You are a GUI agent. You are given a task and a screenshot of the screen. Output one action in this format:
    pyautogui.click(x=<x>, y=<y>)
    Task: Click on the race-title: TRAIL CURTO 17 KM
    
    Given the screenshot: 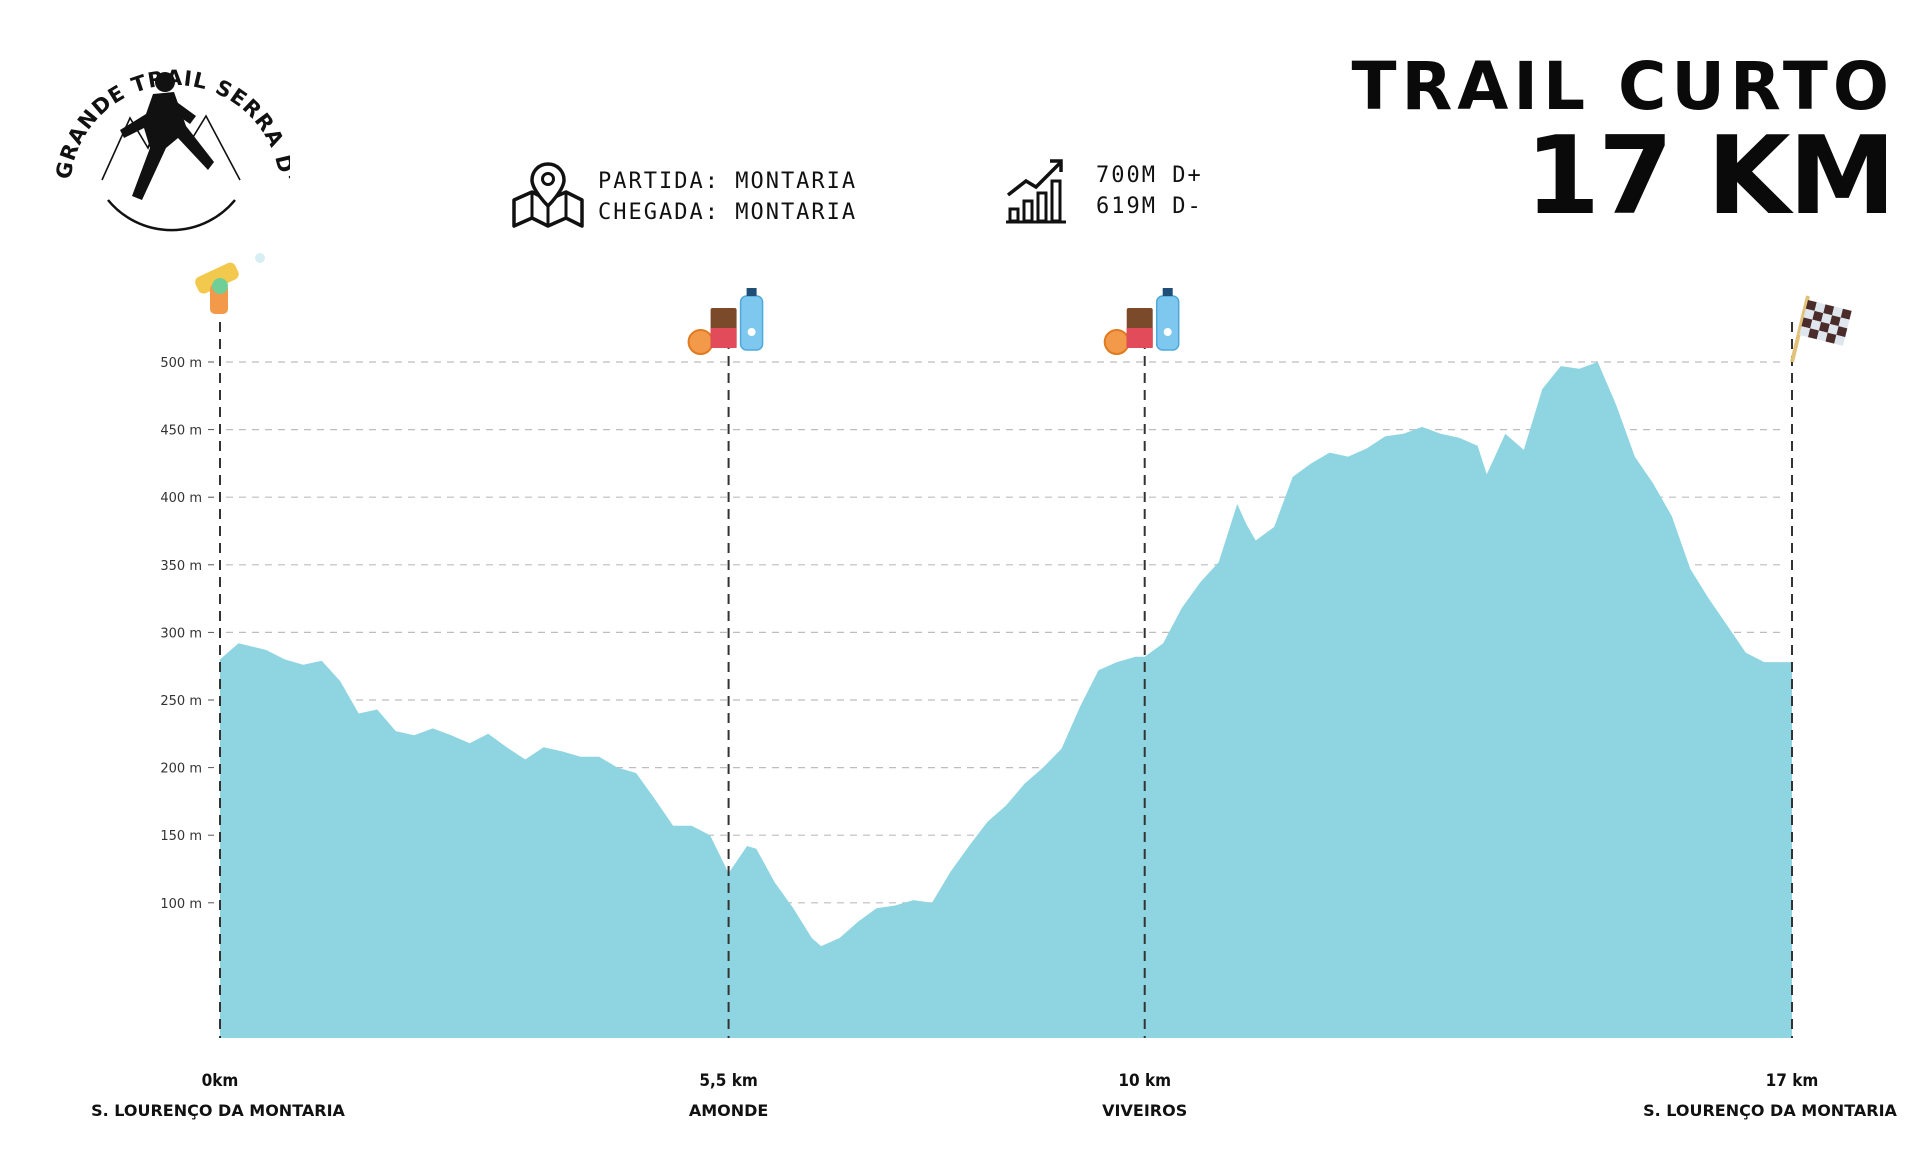 What is the action you would take?
    pyautogui.click(x=1623, y=143)
    